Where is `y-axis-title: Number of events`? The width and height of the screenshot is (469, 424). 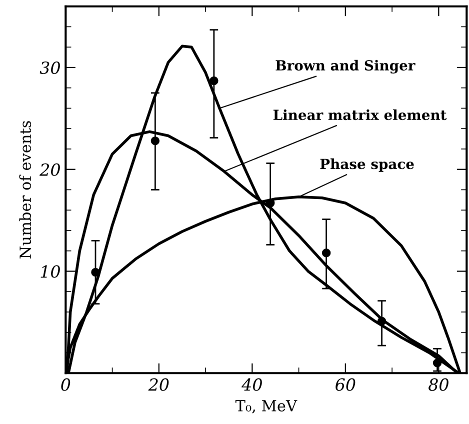
y-axis-title: Number of events is located at coordinates (25, 189).